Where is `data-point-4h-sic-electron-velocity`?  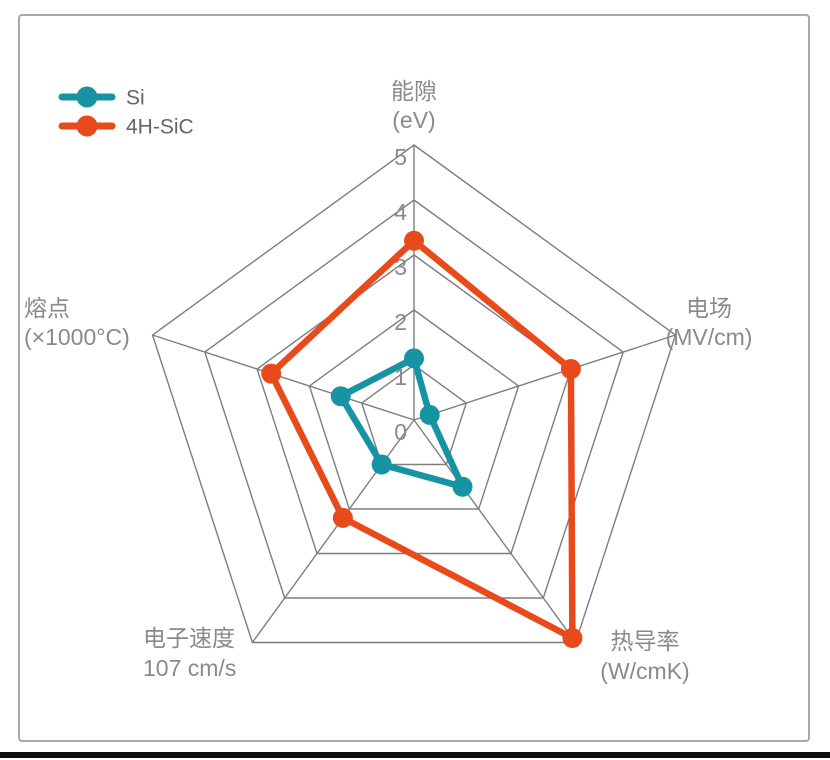 data-point-4h-sic-electron-velocity is located at coordinates (342, 517).